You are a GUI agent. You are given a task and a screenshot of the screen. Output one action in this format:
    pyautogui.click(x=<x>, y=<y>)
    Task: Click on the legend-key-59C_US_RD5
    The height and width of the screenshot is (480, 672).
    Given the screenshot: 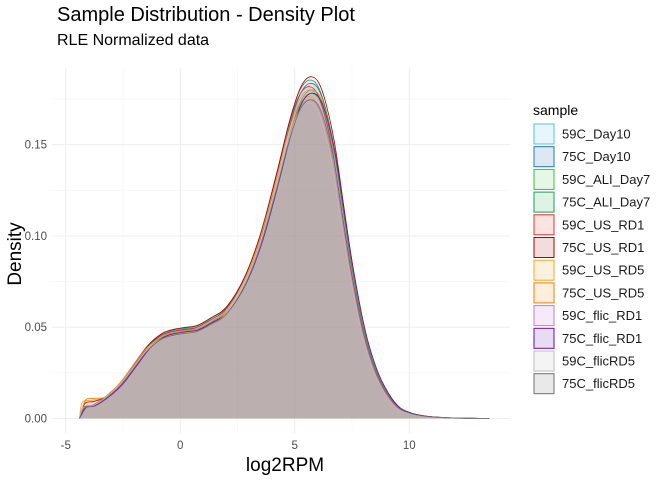 What is the action you would take?
    pyautogui.click(x=544, y=270)
    